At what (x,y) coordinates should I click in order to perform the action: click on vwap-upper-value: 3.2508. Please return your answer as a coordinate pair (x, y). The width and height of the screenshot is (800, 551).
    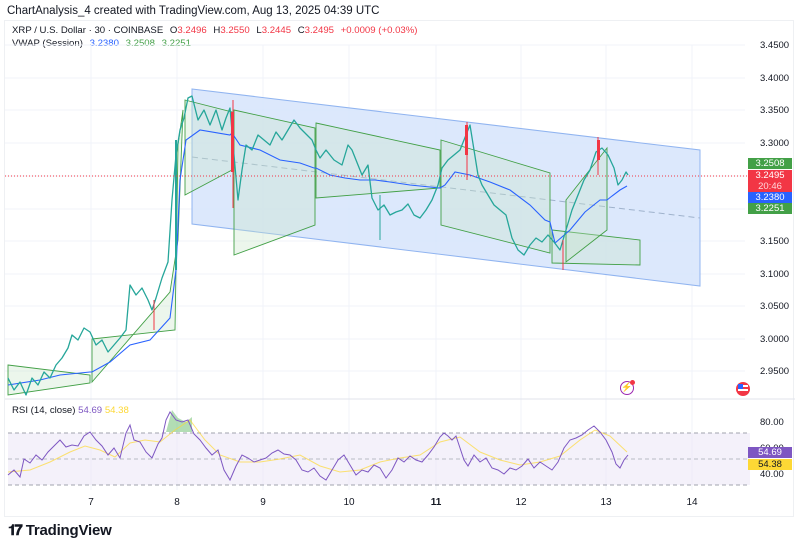
    Looking at the image, I should click on (140, 43).